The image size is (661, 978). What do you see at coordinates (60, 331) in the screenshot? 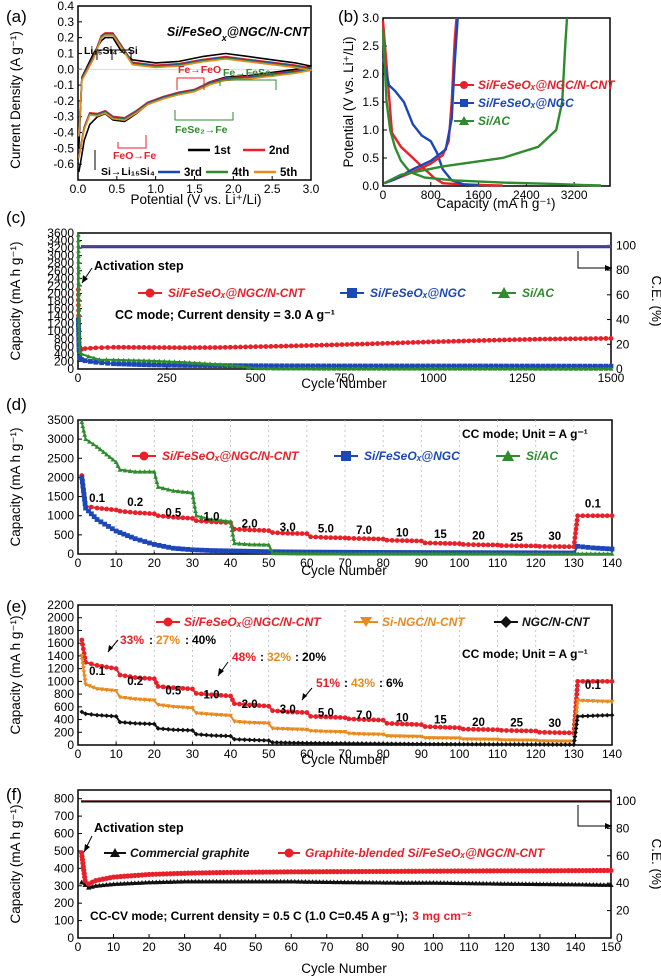
I see `y-tick-label: 1000` at bounding box center [60, 331].